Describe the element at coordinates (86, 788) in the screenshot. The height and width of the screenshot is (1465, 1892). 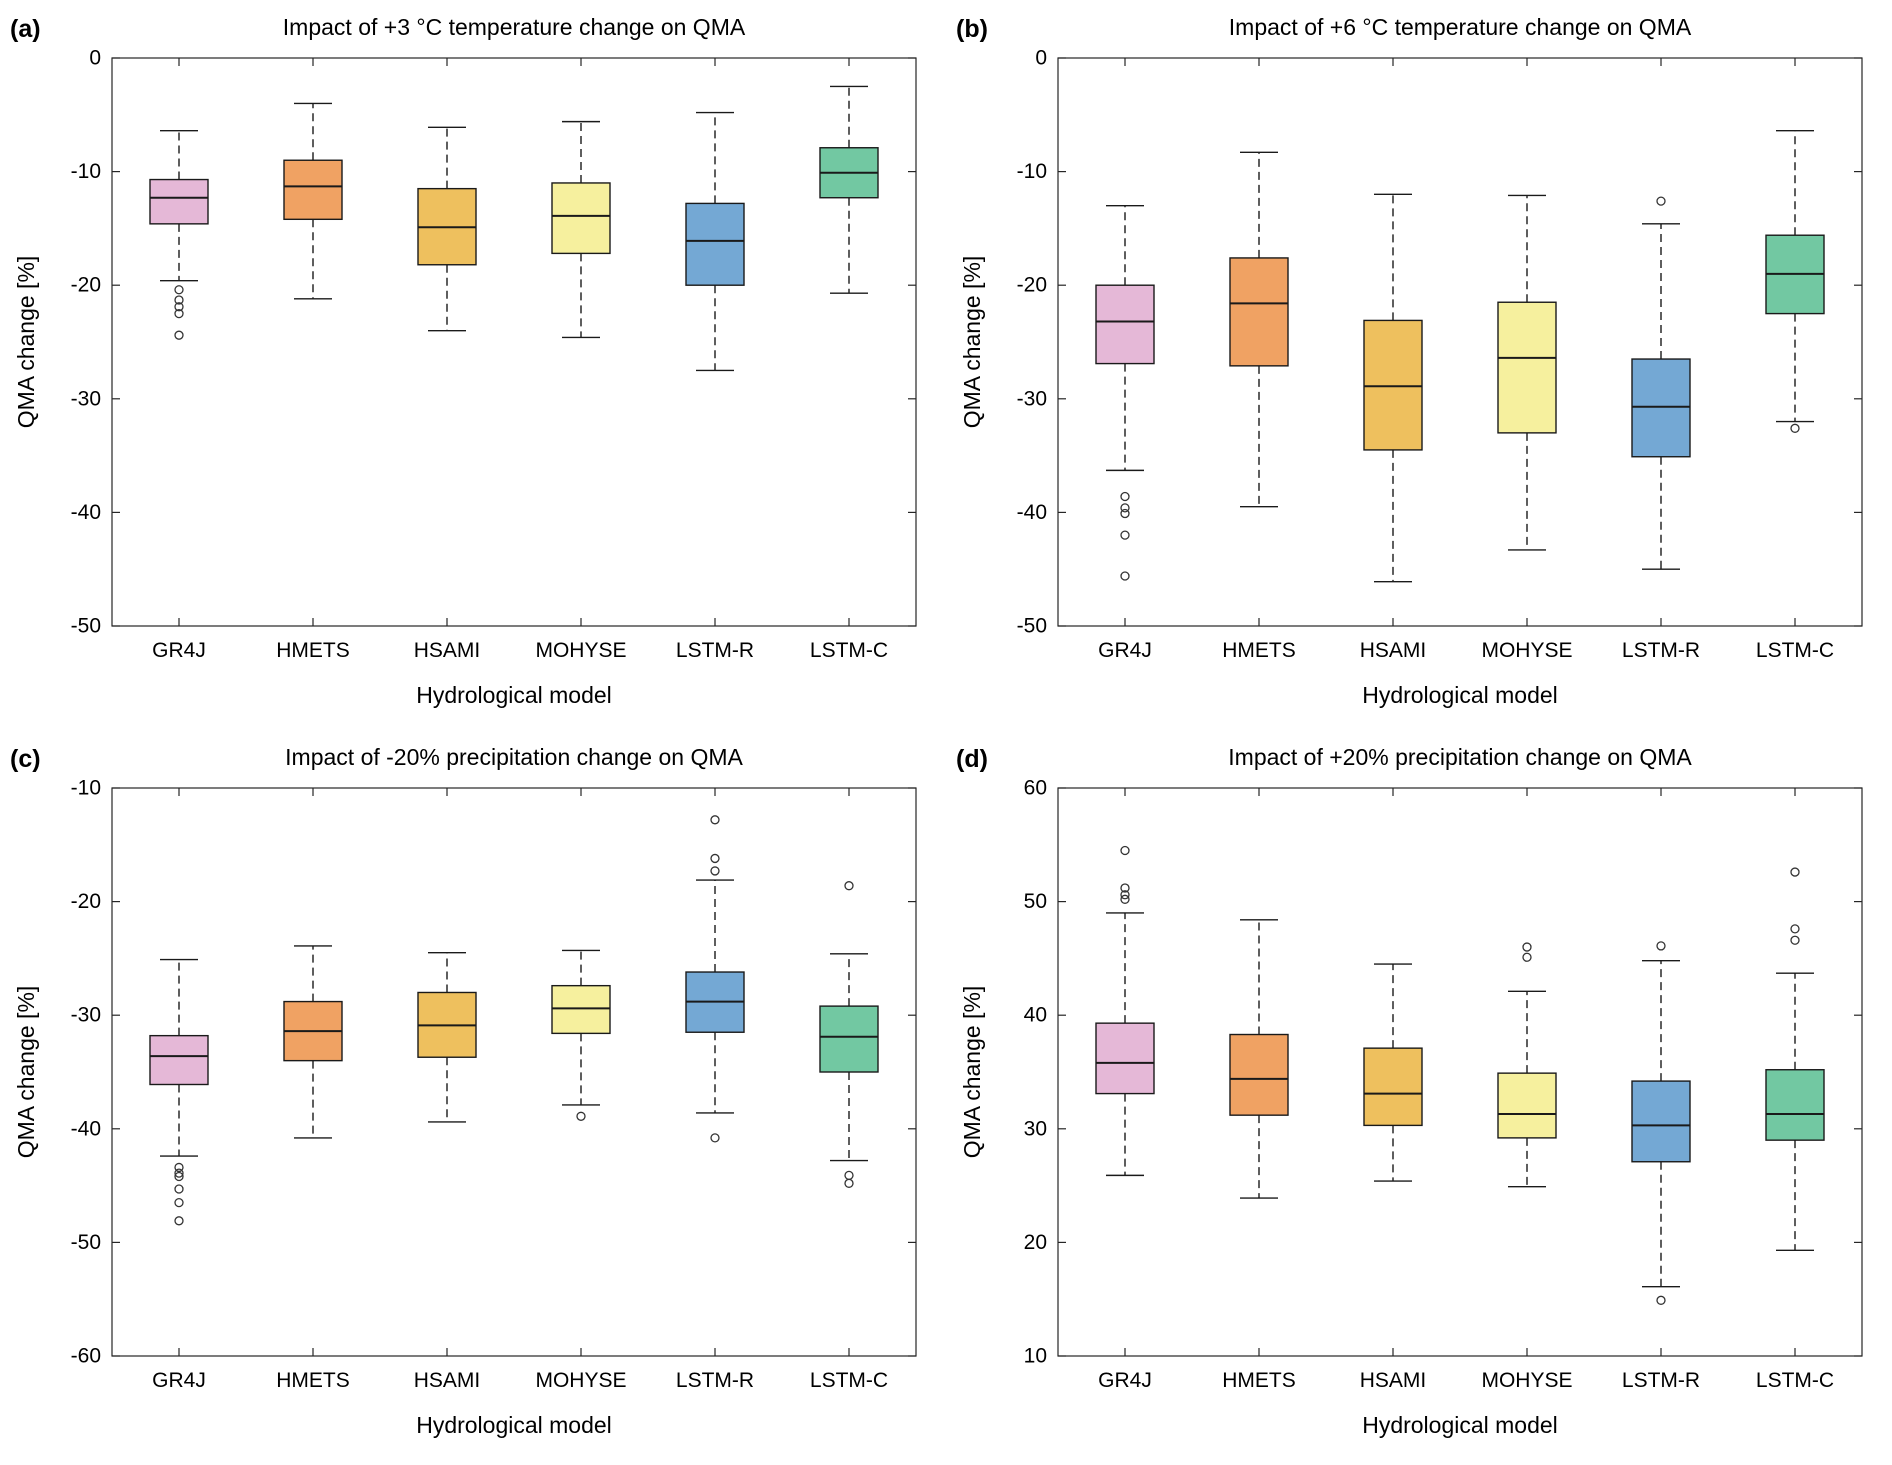
I see `y-tick-label: -10` at that location.